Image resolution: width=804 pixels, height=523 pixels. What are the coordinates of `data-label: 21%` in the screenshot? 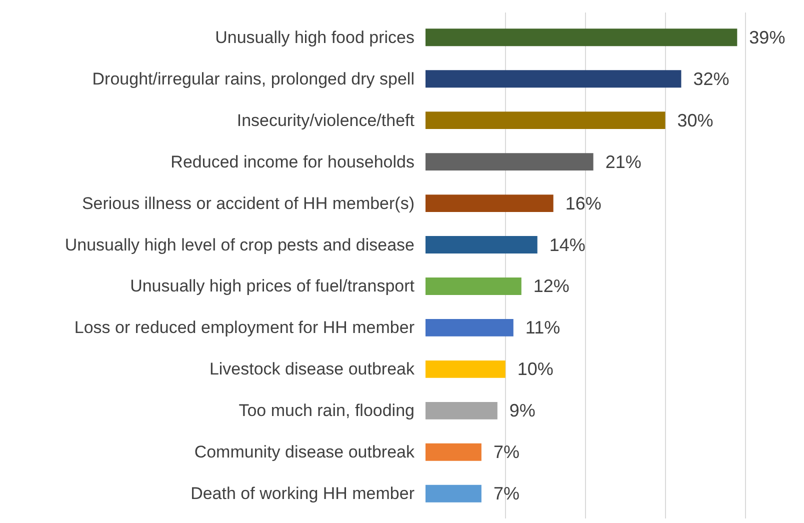 It's located at (623, 162).